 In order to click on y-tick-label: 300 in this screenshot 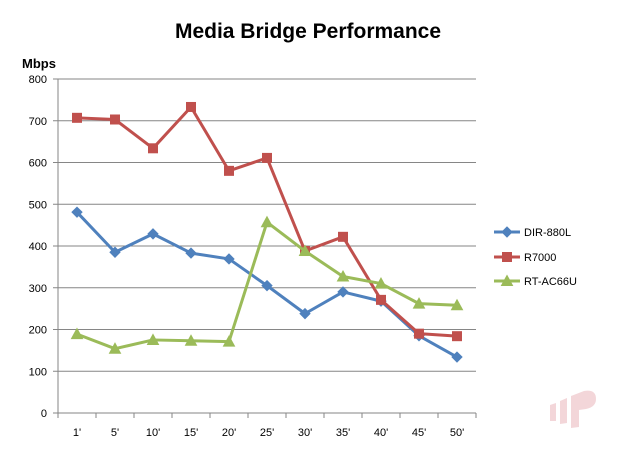, I will do `click(38, 289)`.